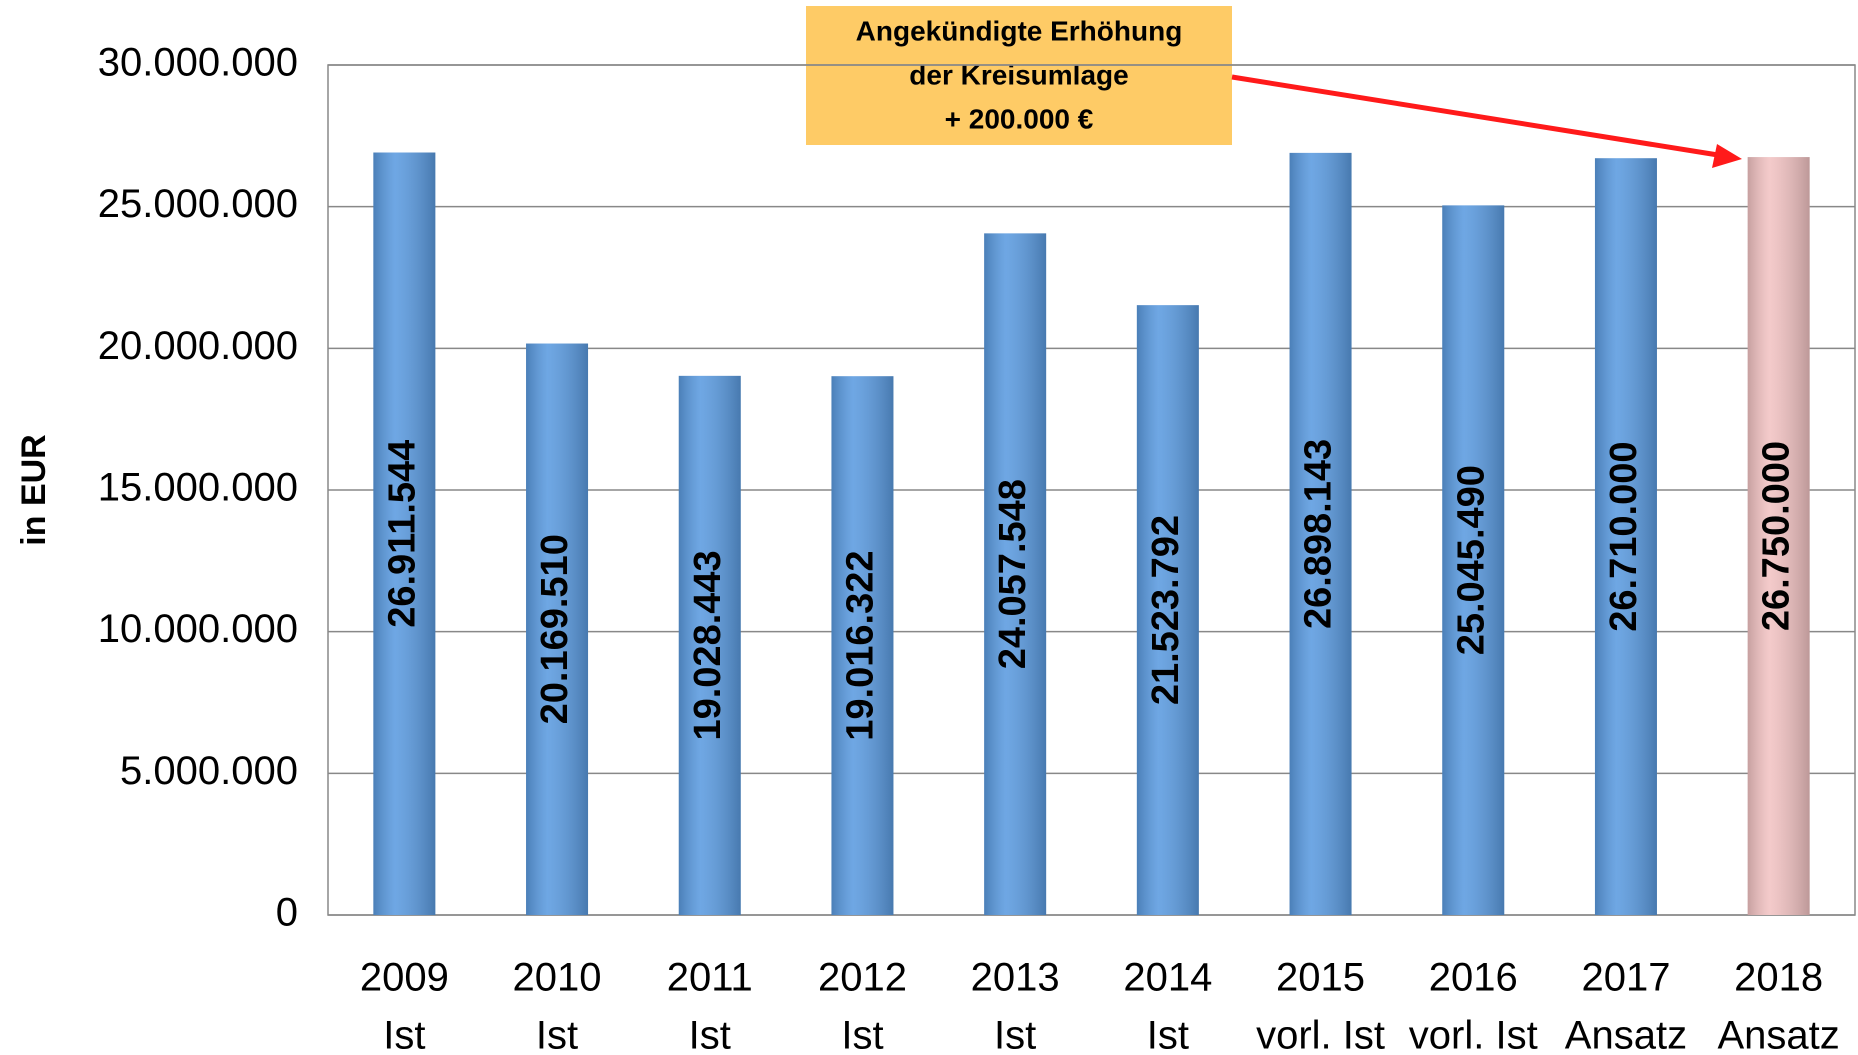 The width and height of the screenshot is (1858, 1055). What do you see at coordinates (710, 978) in the screenshot?
I see `x-tick-label: 2011` at bounding box center [710, 978].